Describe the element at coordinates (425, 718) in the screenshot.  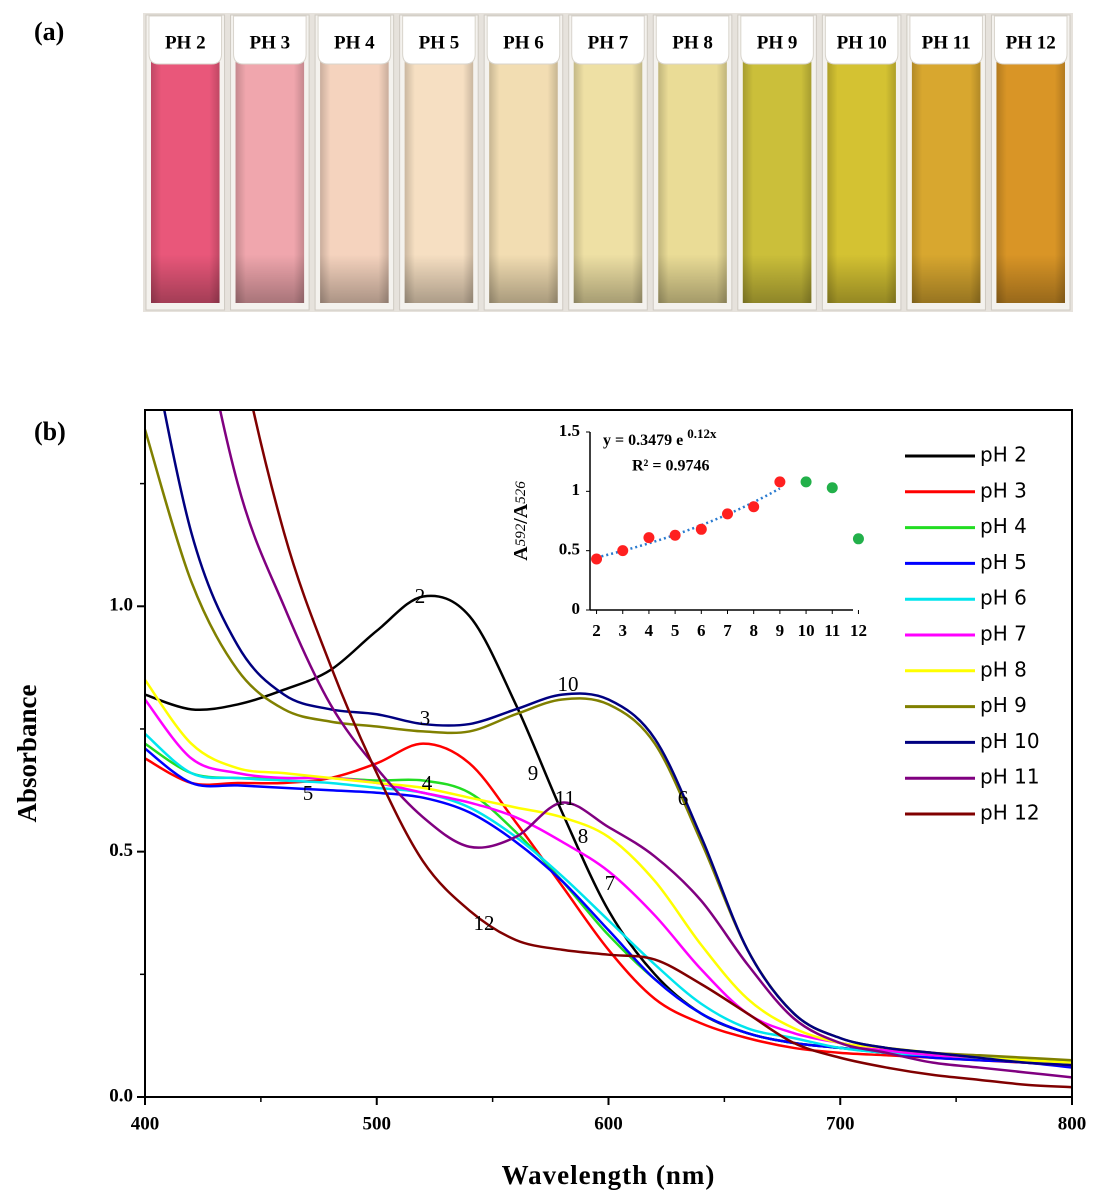
I see `curve-annotation: 3` at that location.